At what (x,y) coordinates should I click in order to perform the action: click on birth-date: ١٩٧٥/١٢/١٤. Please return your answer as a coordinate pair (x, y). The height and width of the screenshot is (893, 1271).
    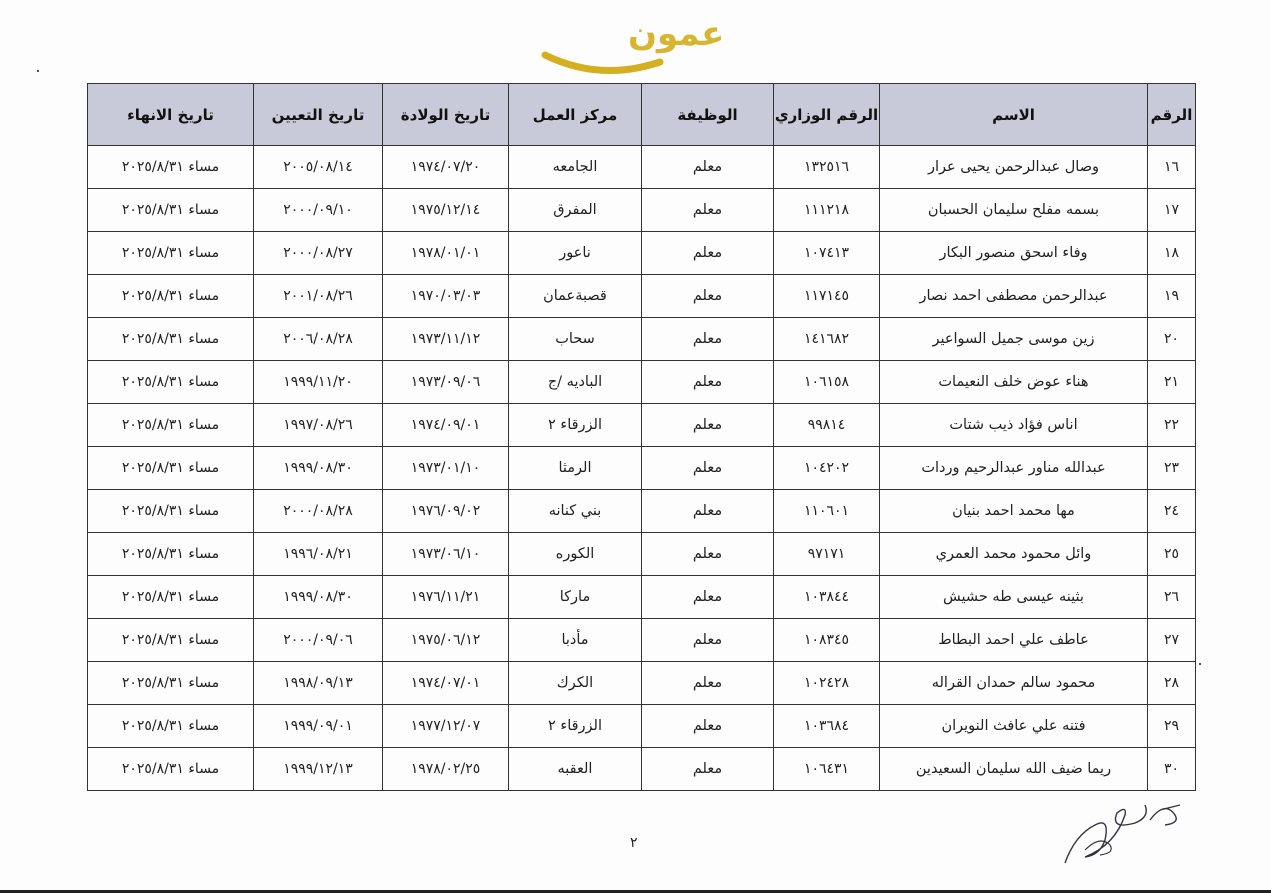
    Looking at the image, I should click on (445, 210).